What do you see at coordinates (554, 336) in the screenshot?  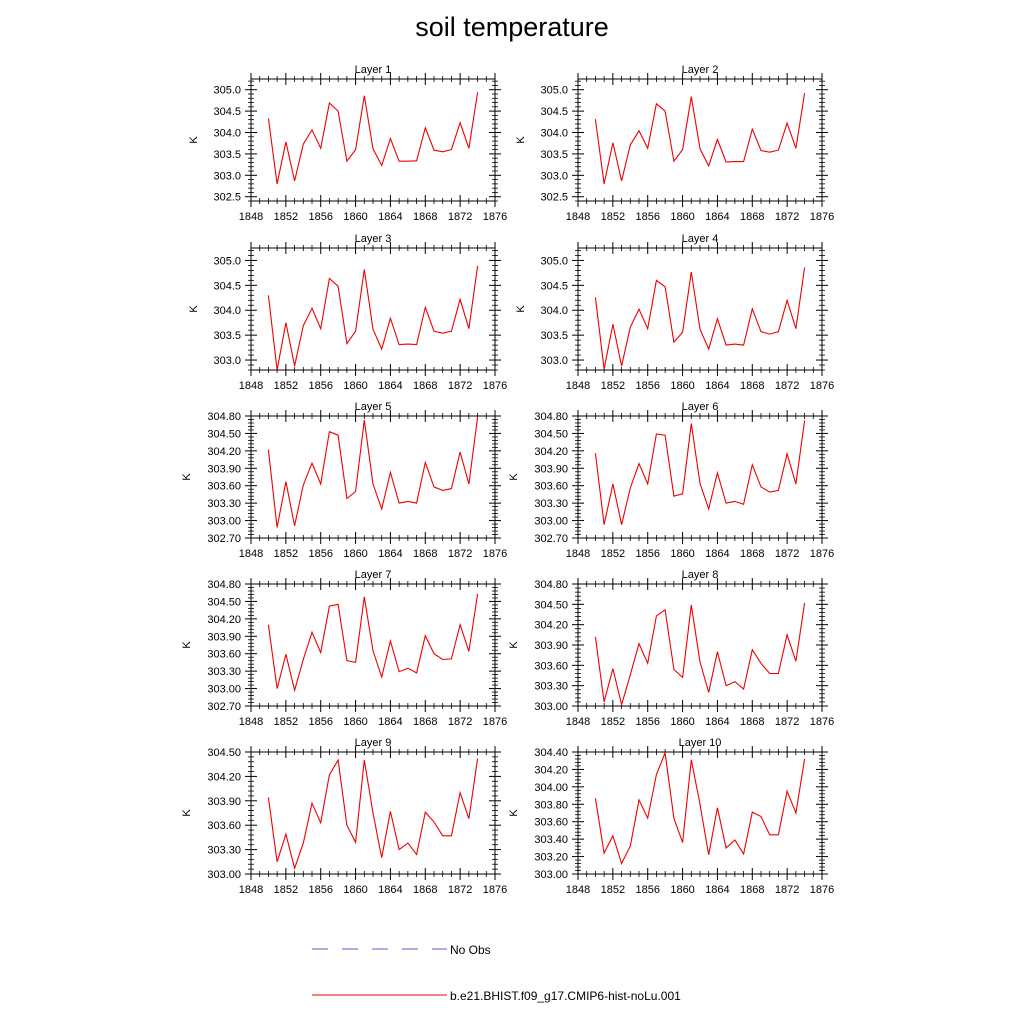 I see `y-tick-label: 303.5` at bounding box center [554, 336].